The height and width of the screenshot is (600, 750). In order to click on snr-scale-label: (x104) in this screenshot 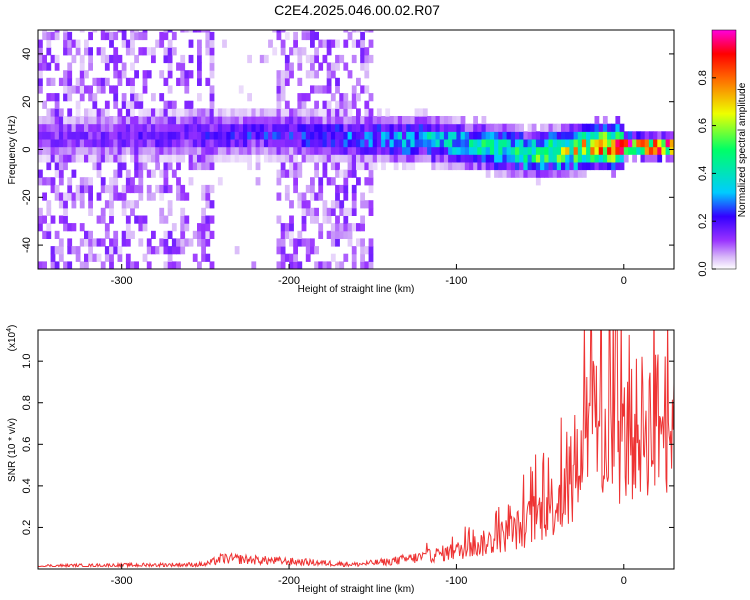, I will do `click(12, 338)`.